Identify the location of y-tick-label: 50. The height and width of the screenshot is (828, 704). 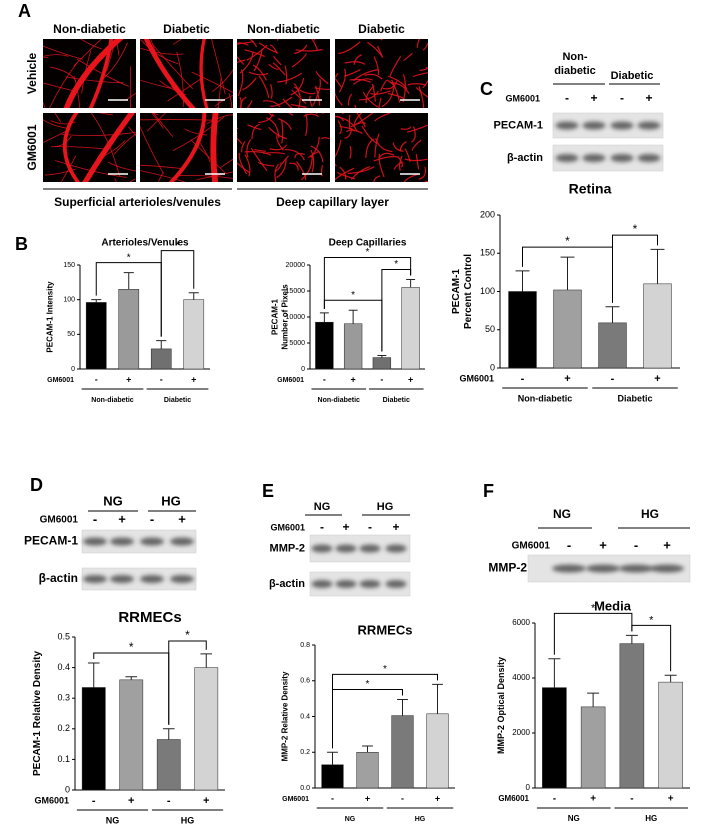
(490, 329).